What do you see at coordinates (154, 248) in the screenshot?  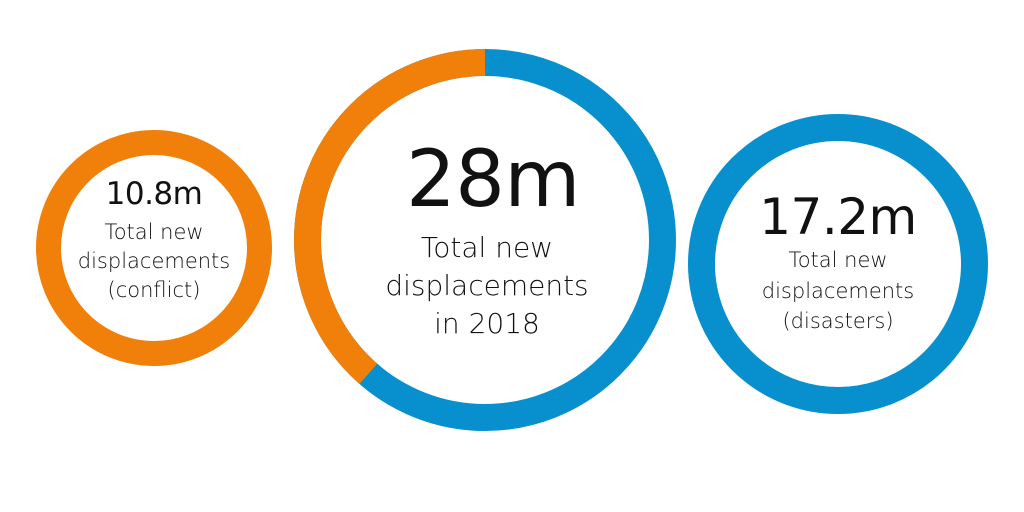 I see `conflict-ring` at bounding box center [154, 248].